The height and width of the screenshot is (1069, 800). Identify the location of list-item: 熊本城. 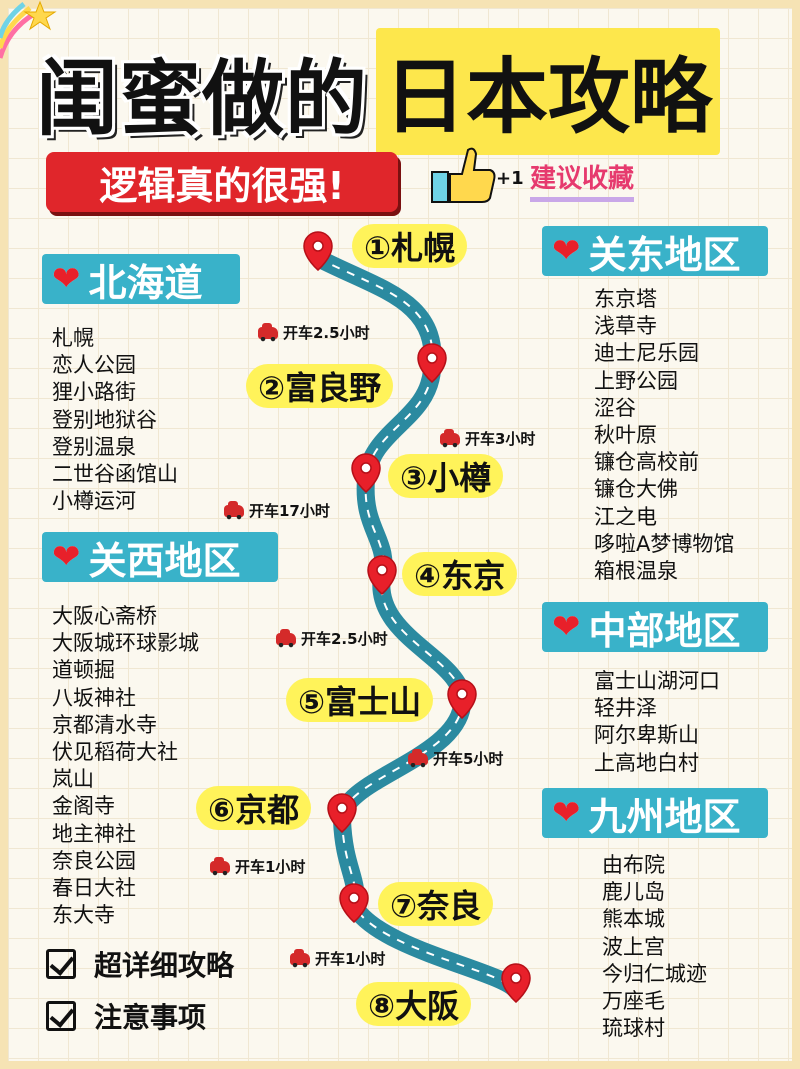
(633, 919).